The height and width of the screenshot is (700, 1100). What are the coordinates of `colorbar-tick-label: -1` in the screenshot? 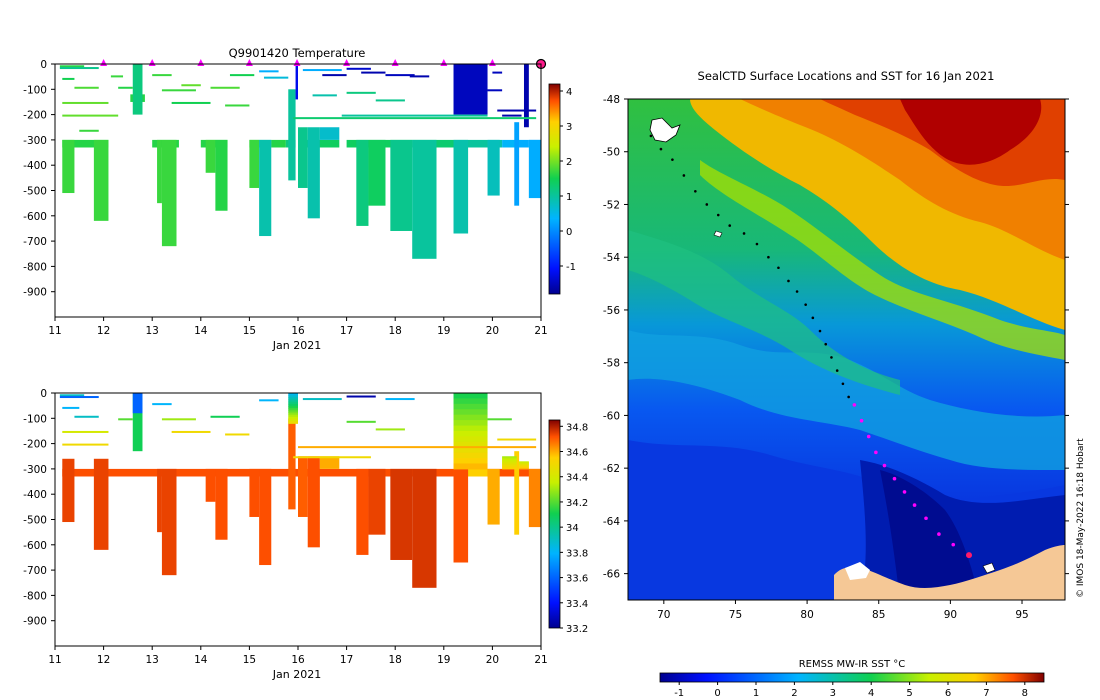 It's located at (571, 267).